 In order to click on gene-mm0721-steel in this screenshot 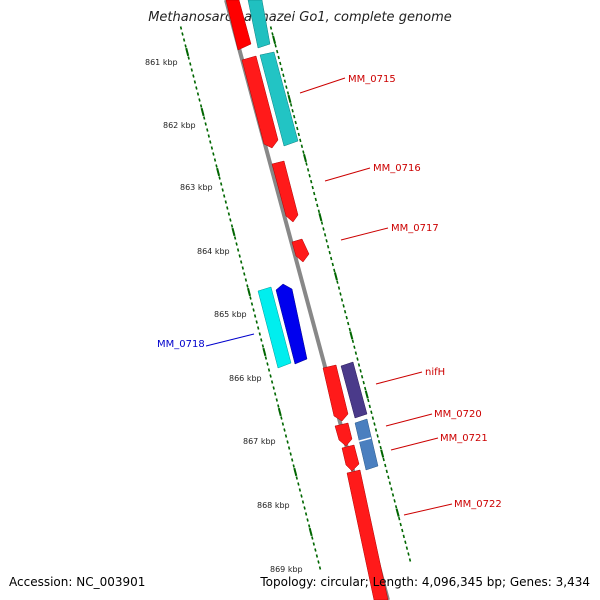, I will do `click(366, 444)`.